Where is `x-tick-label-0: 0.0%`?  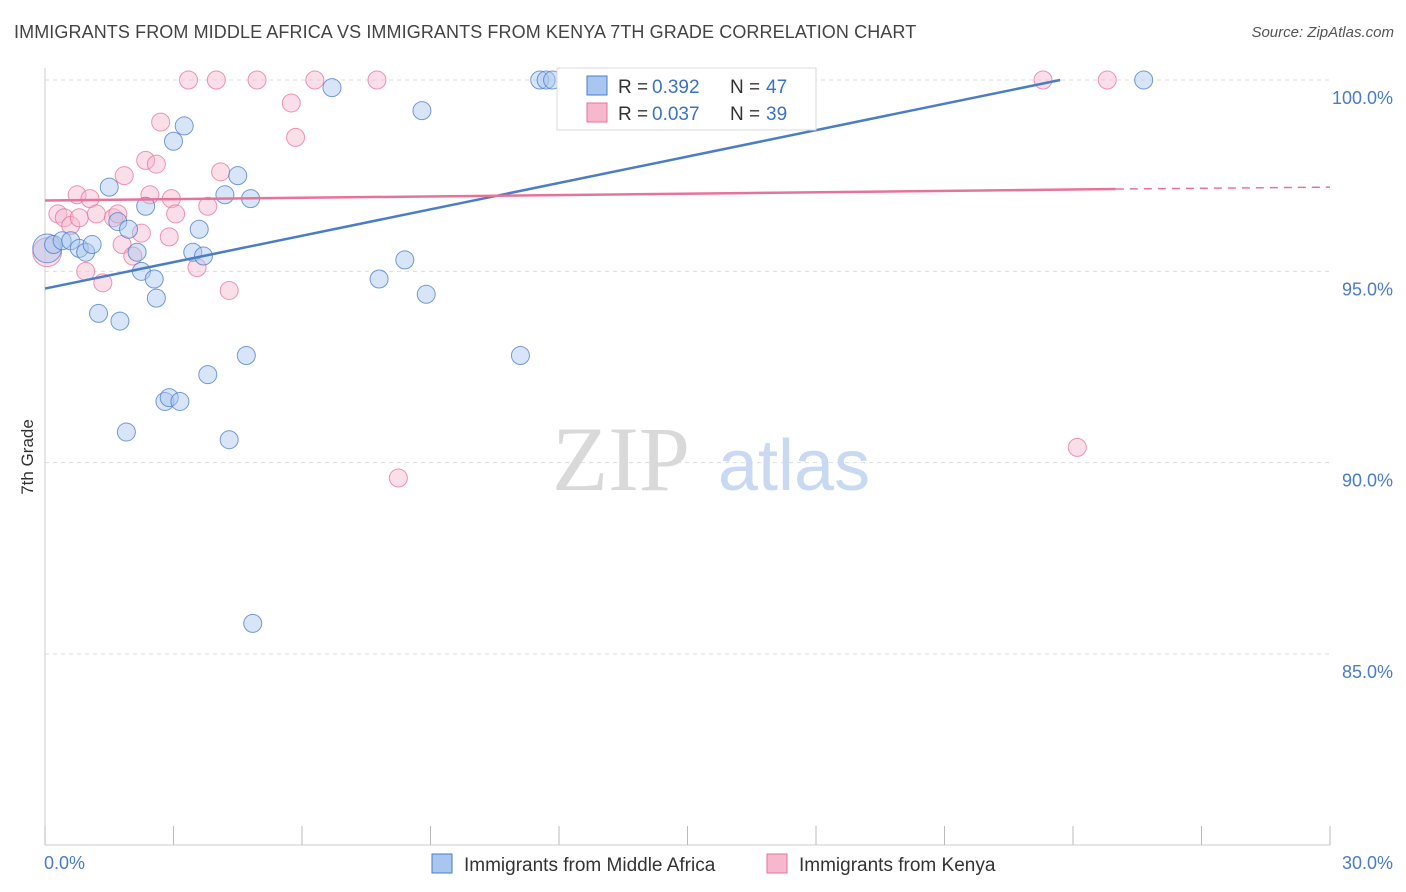 x-tick-label-0: 0.0% is located at coordinates (64, 863).